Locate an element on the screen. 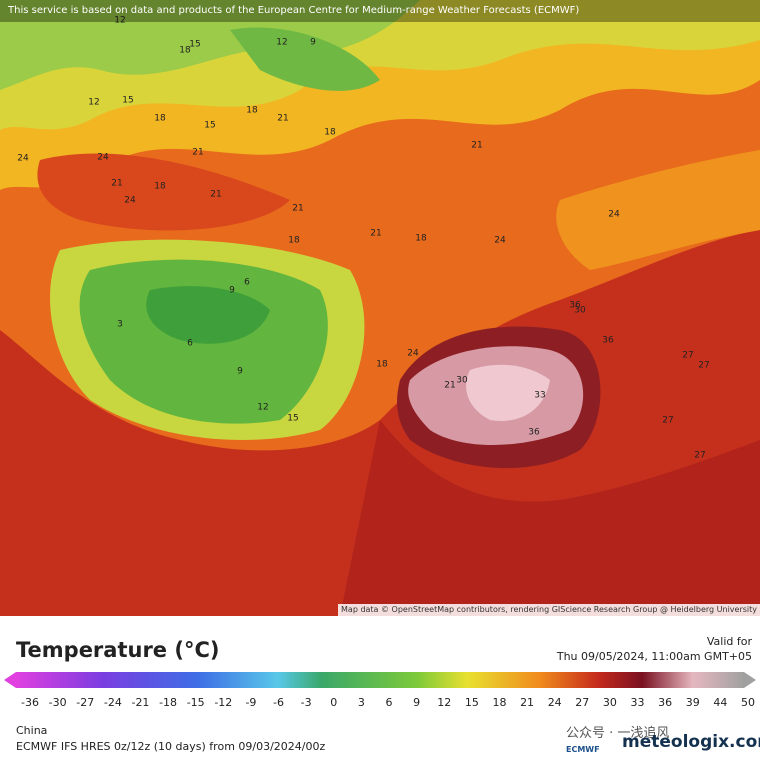 The height and width of the screenshot is (760, 760). legend-title: Temperature (°C) is located at coordinates (118, 650).